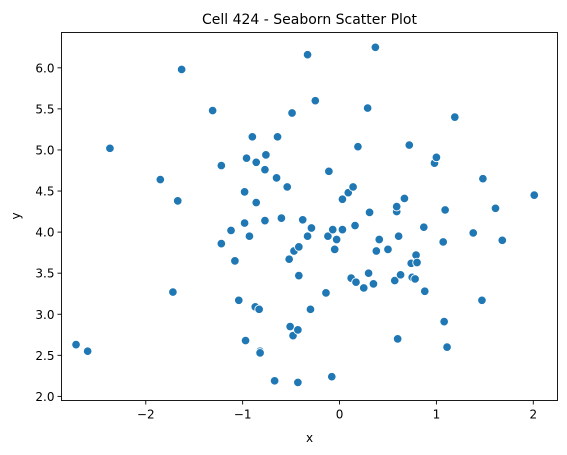 This screenshot has height=455, width=567. I want to click on y-tick-label: 2.5, so click(44, 356).